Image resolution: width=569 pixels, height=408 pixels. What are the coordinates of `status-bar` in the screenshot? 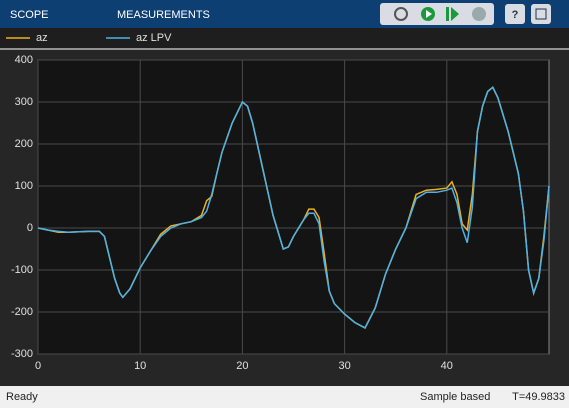 It's located at (284, 397).